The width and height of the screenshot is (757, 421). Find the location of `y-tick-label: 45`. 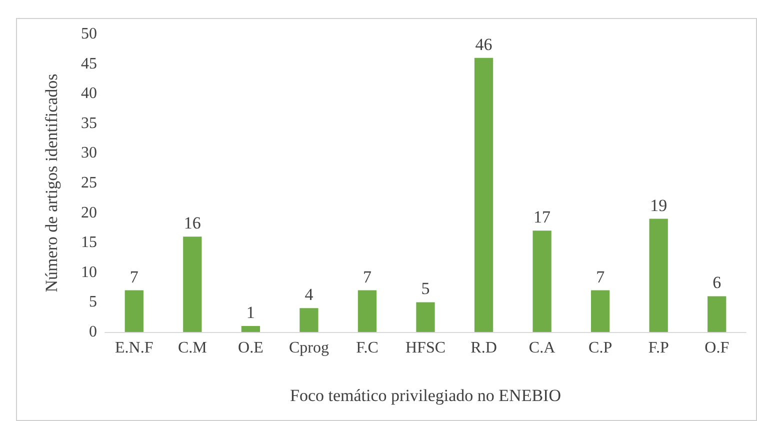

y-tick-label: 45 is located at coordinates (89, 63).